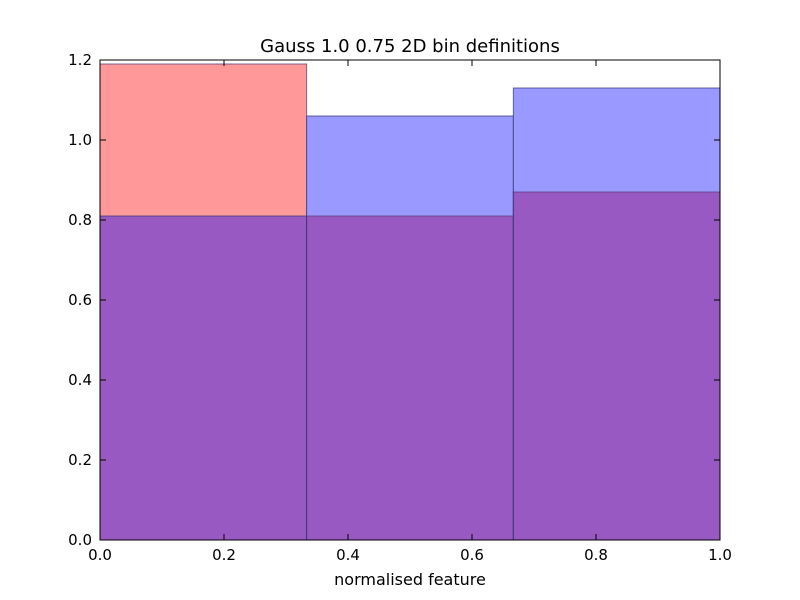 This screenshot has height=600, width=800. What do you see at coordinates (224, 555) in the screenshot?
I see `x-tick-label: 0.2` at bounding box center [224, 555].